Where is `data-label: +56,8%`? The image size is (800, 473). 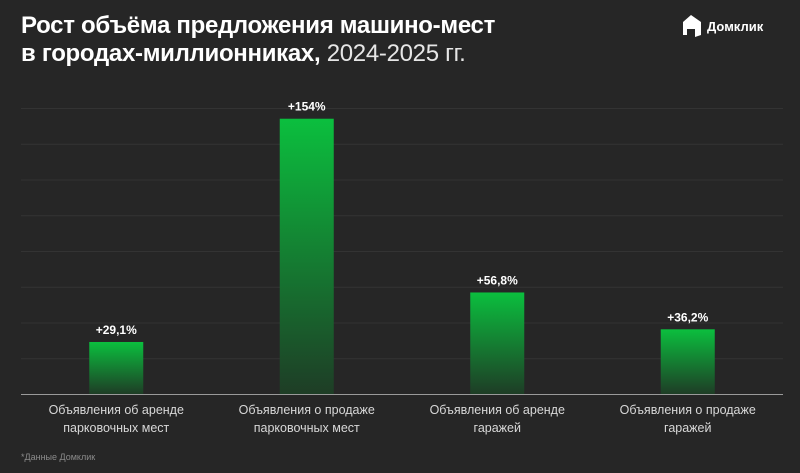 data-label: +56,8% is located at coordinates (497, 280).